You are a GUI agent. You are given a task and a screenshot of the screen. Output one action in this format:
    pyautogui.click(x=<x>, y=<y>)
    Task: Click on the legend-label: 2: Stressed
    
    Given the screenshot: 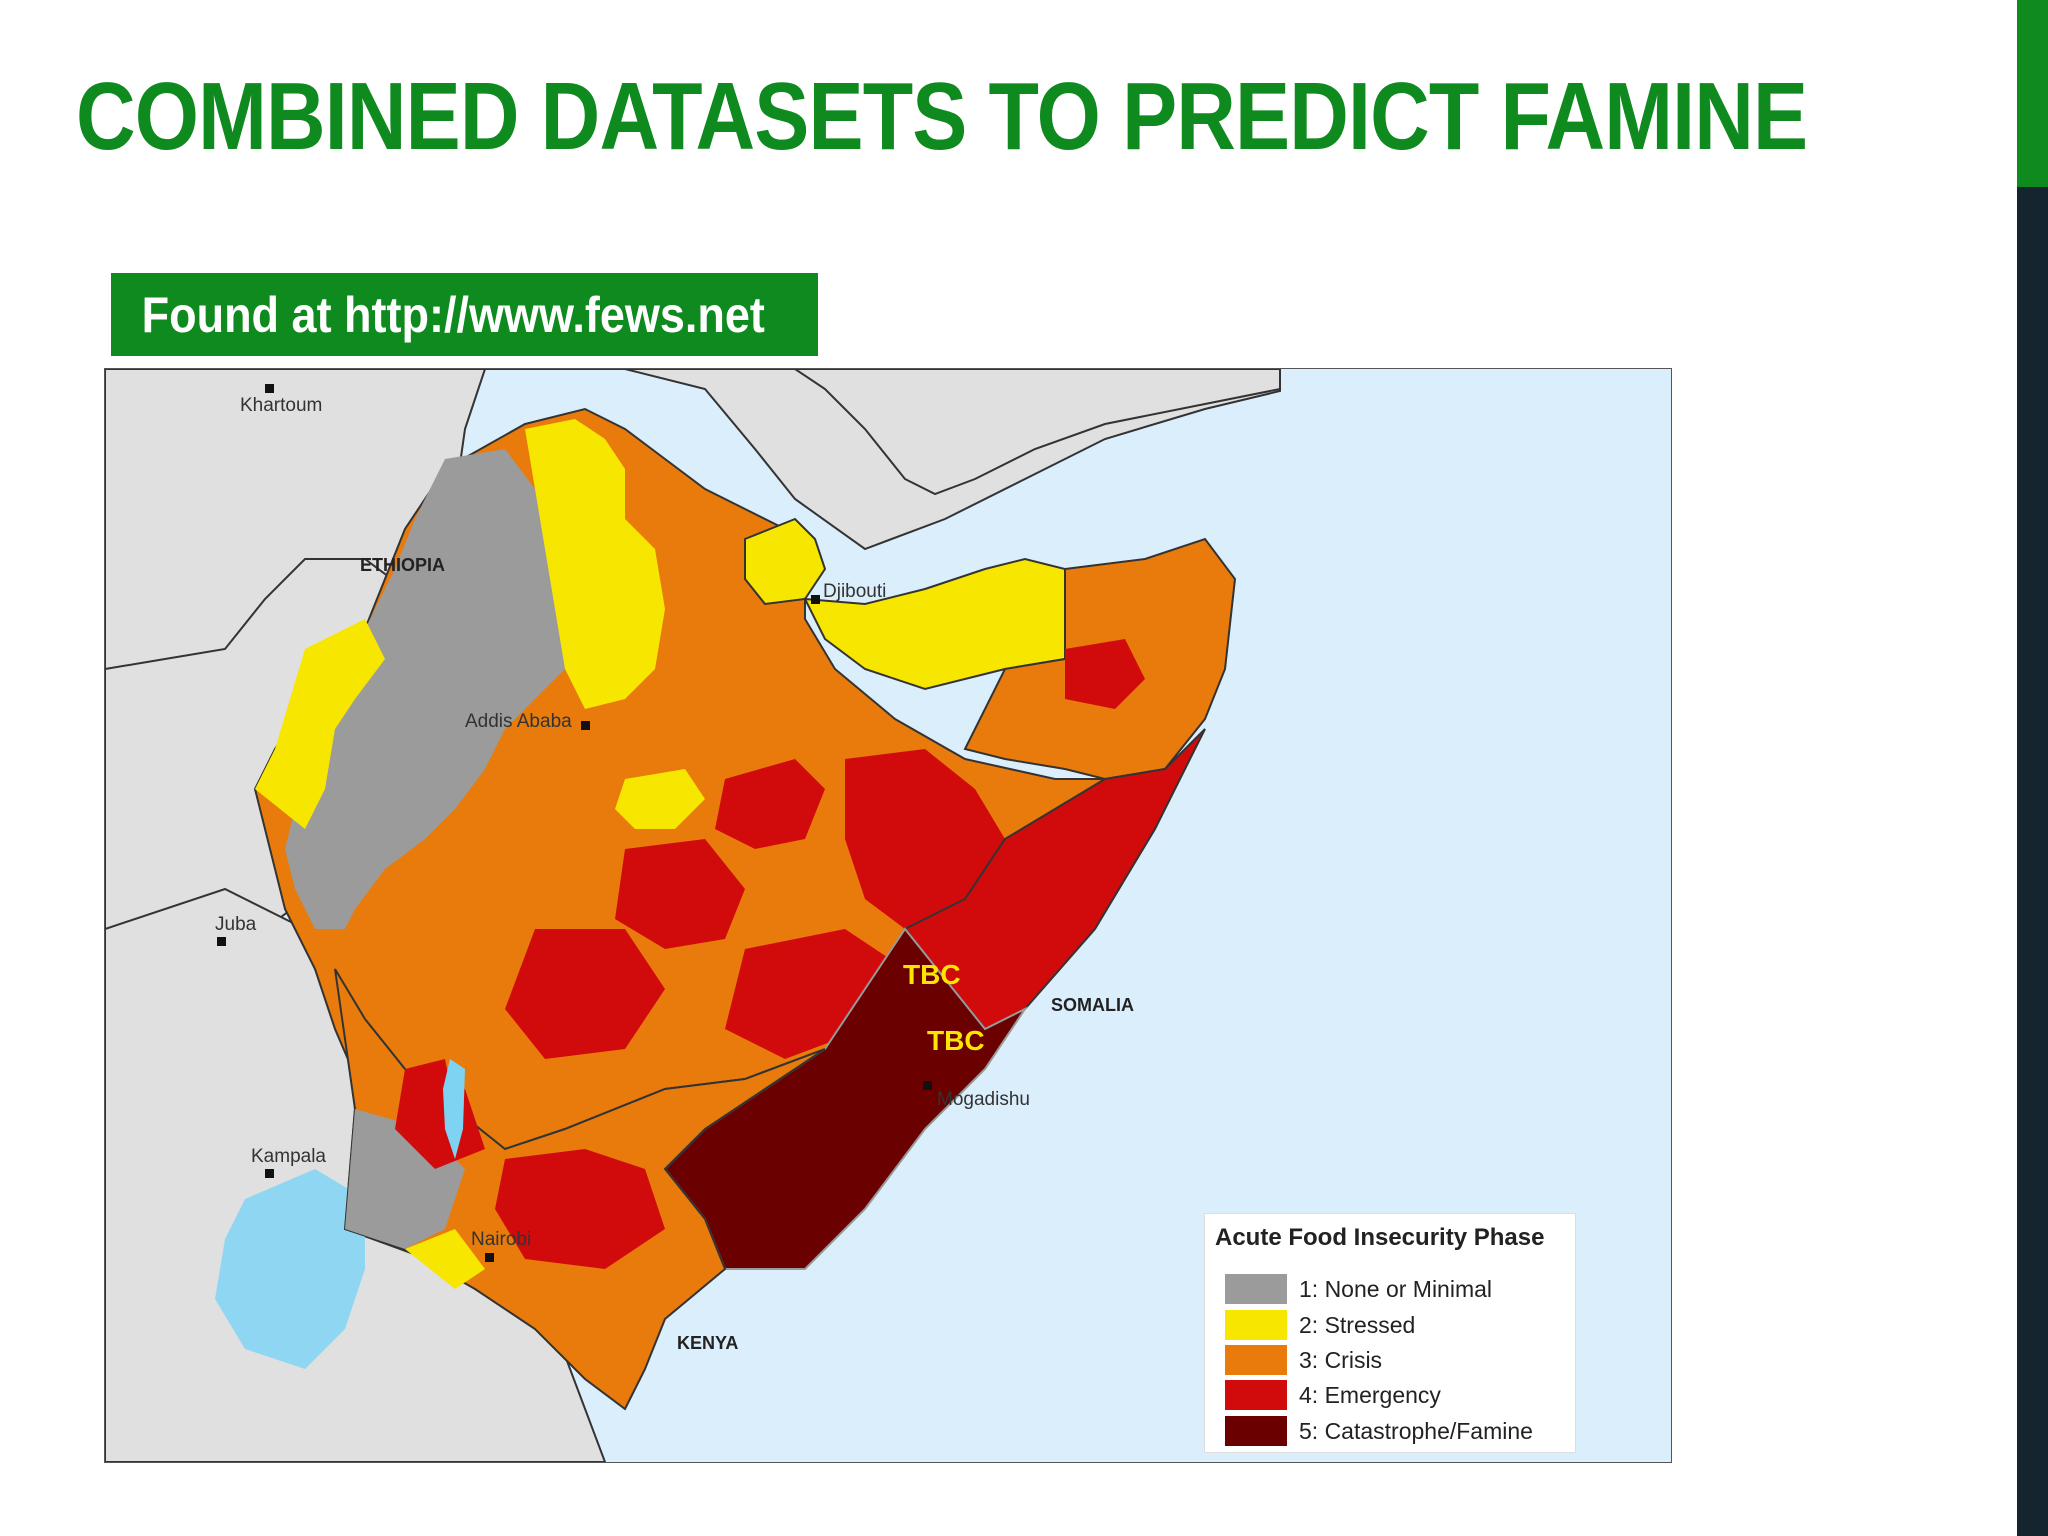 What is the action you would take?
    pyautogui.click(x=1357, y=1324)
    